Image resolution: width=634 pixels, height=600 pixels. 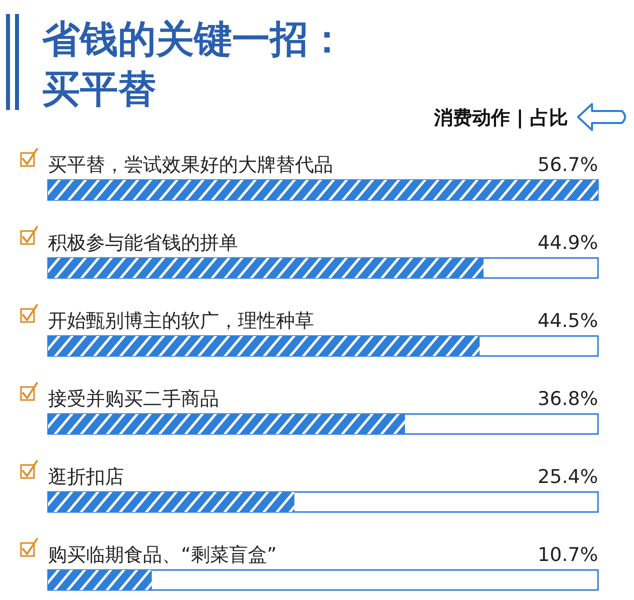 What do you see at coordinates (568, 165) in the screenshot?
I see `data-label: 56.7%` at bounding box center [568, 165].